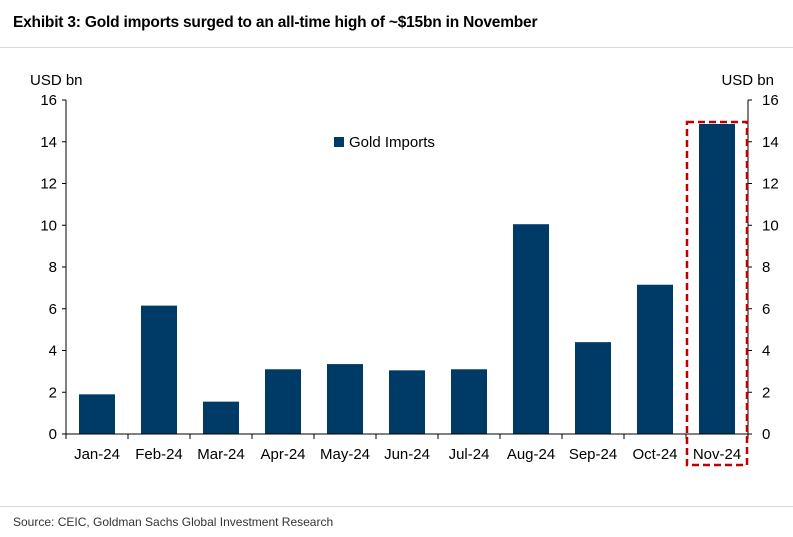  I want to click on x-tick-label: Sep-24, so click(593, 454).